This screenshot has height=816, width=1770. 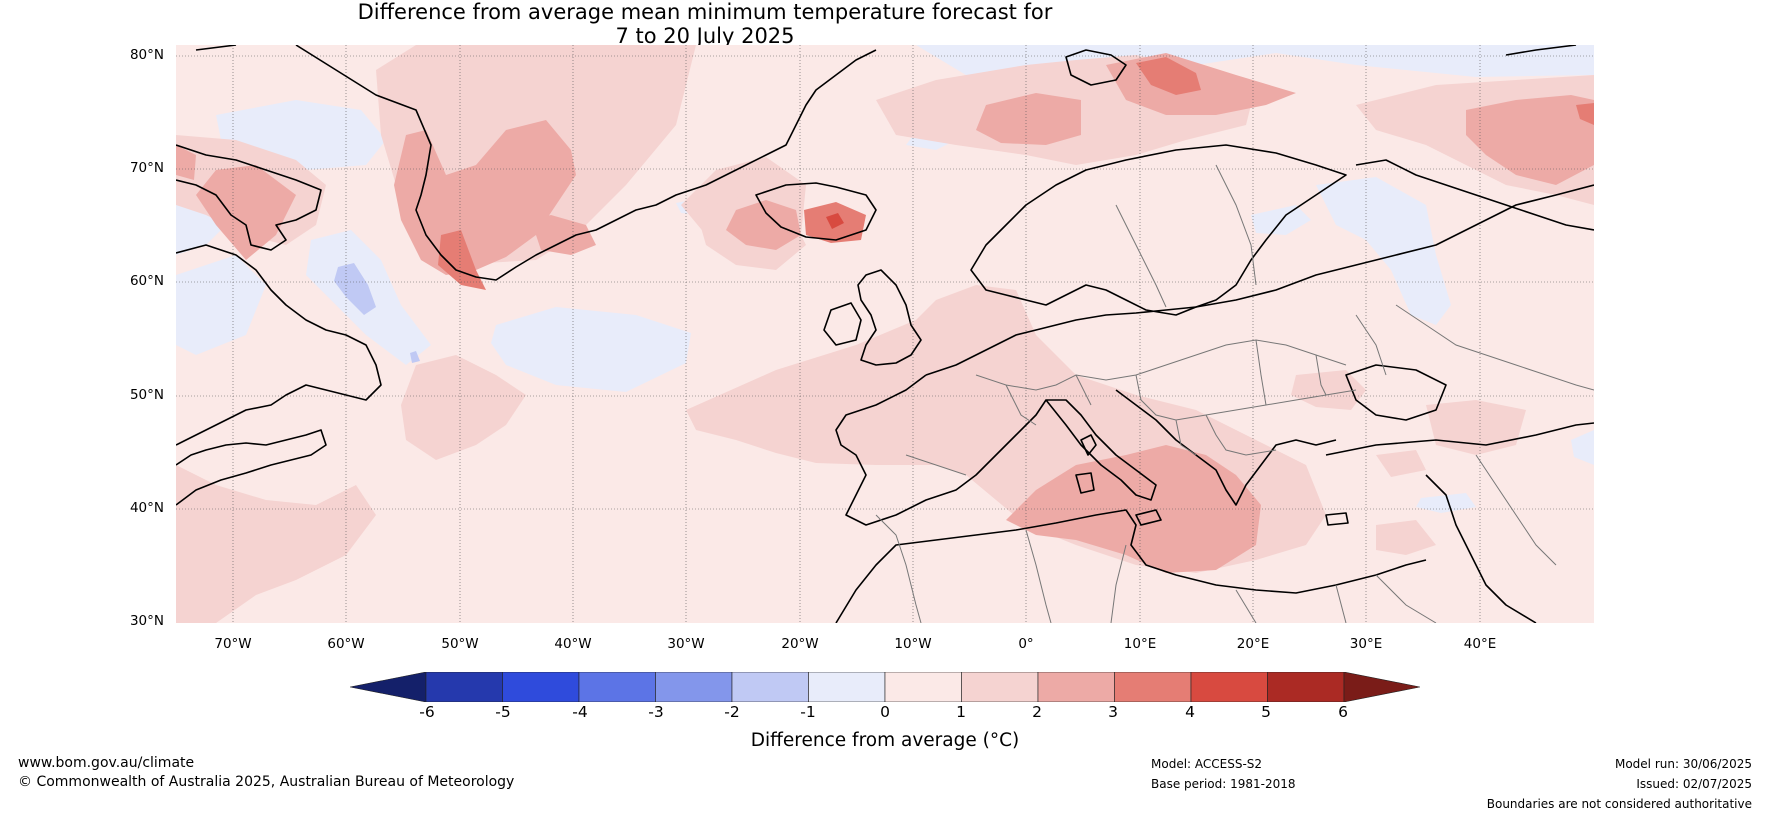 What do you see at coordinates (460, 644) in the screenshot?
I see `lon-label-50w: 50°W` at bounding box center [460, 644].